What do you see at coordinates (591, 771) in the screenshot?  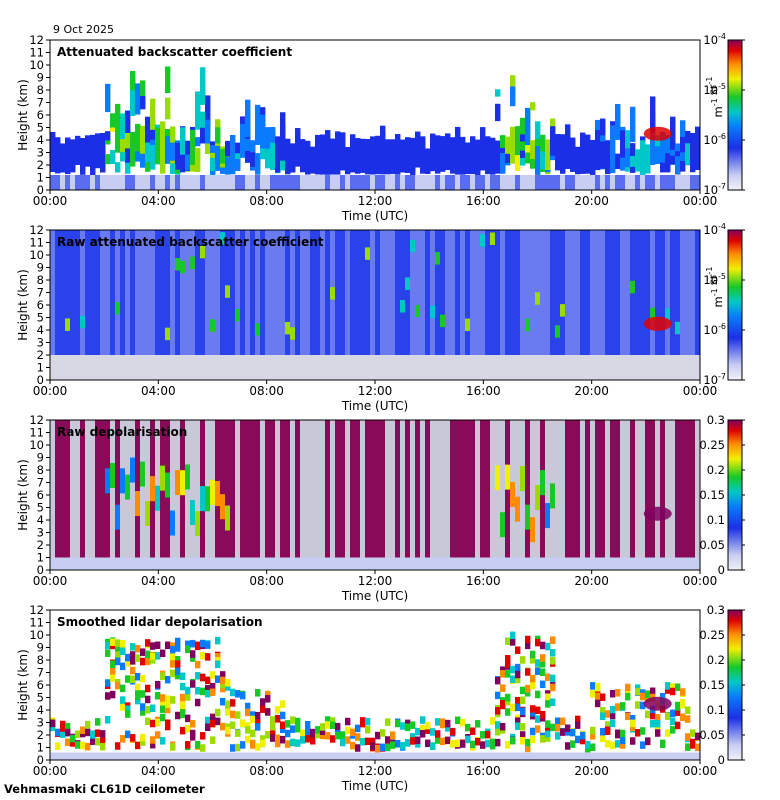 I see `x-tick-label: 20:00` at bounding box center [591, 771].